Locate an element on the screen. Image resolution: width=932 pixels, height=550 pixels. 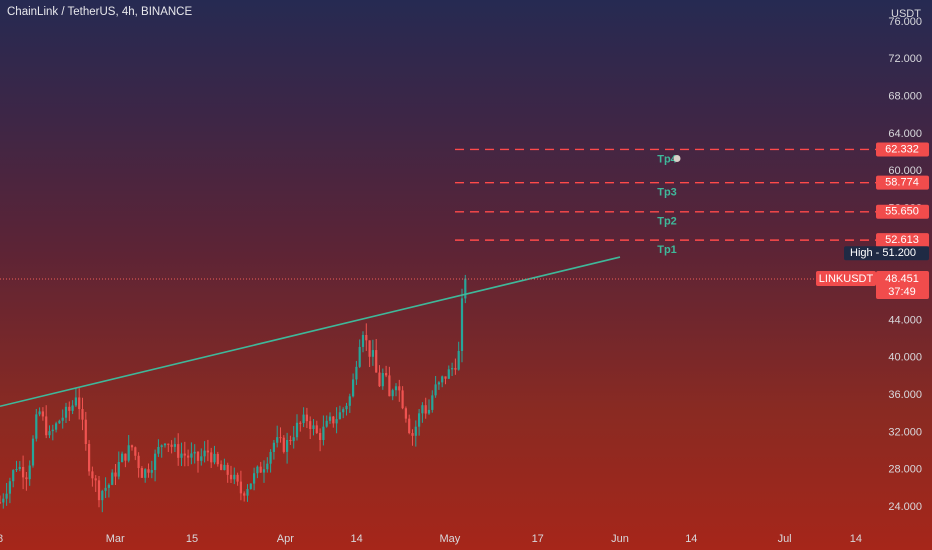
currency-label: USDT is located at coordinates (906, 14).